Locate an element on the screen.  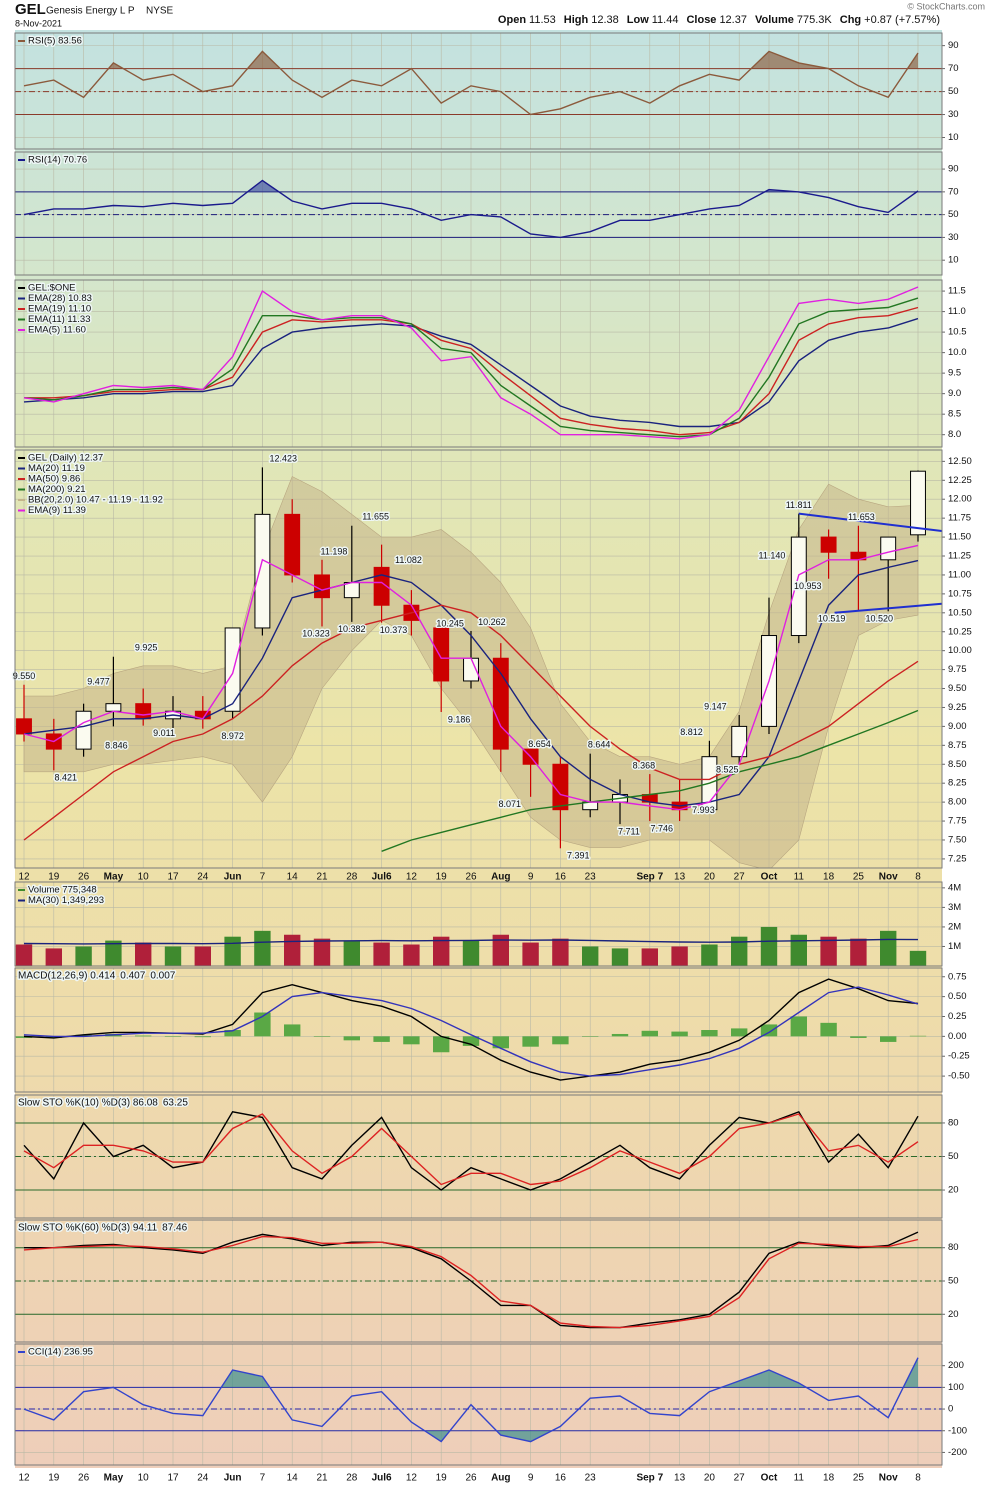
price-annotation: 9.477 is located at coordinates (98, 682).